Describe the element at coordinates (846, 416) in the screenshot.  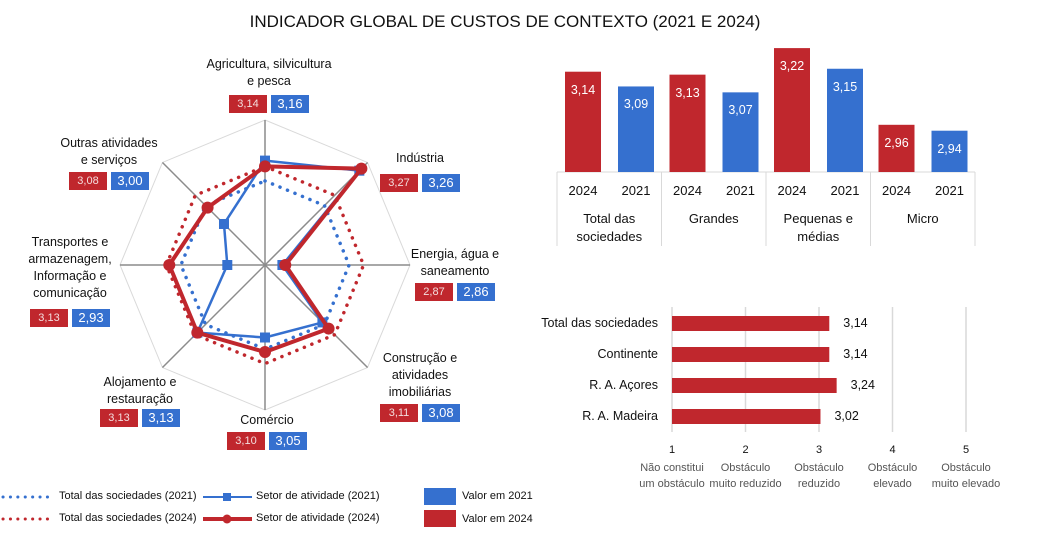
I see `hbar-value-label: 3,02` at that location.